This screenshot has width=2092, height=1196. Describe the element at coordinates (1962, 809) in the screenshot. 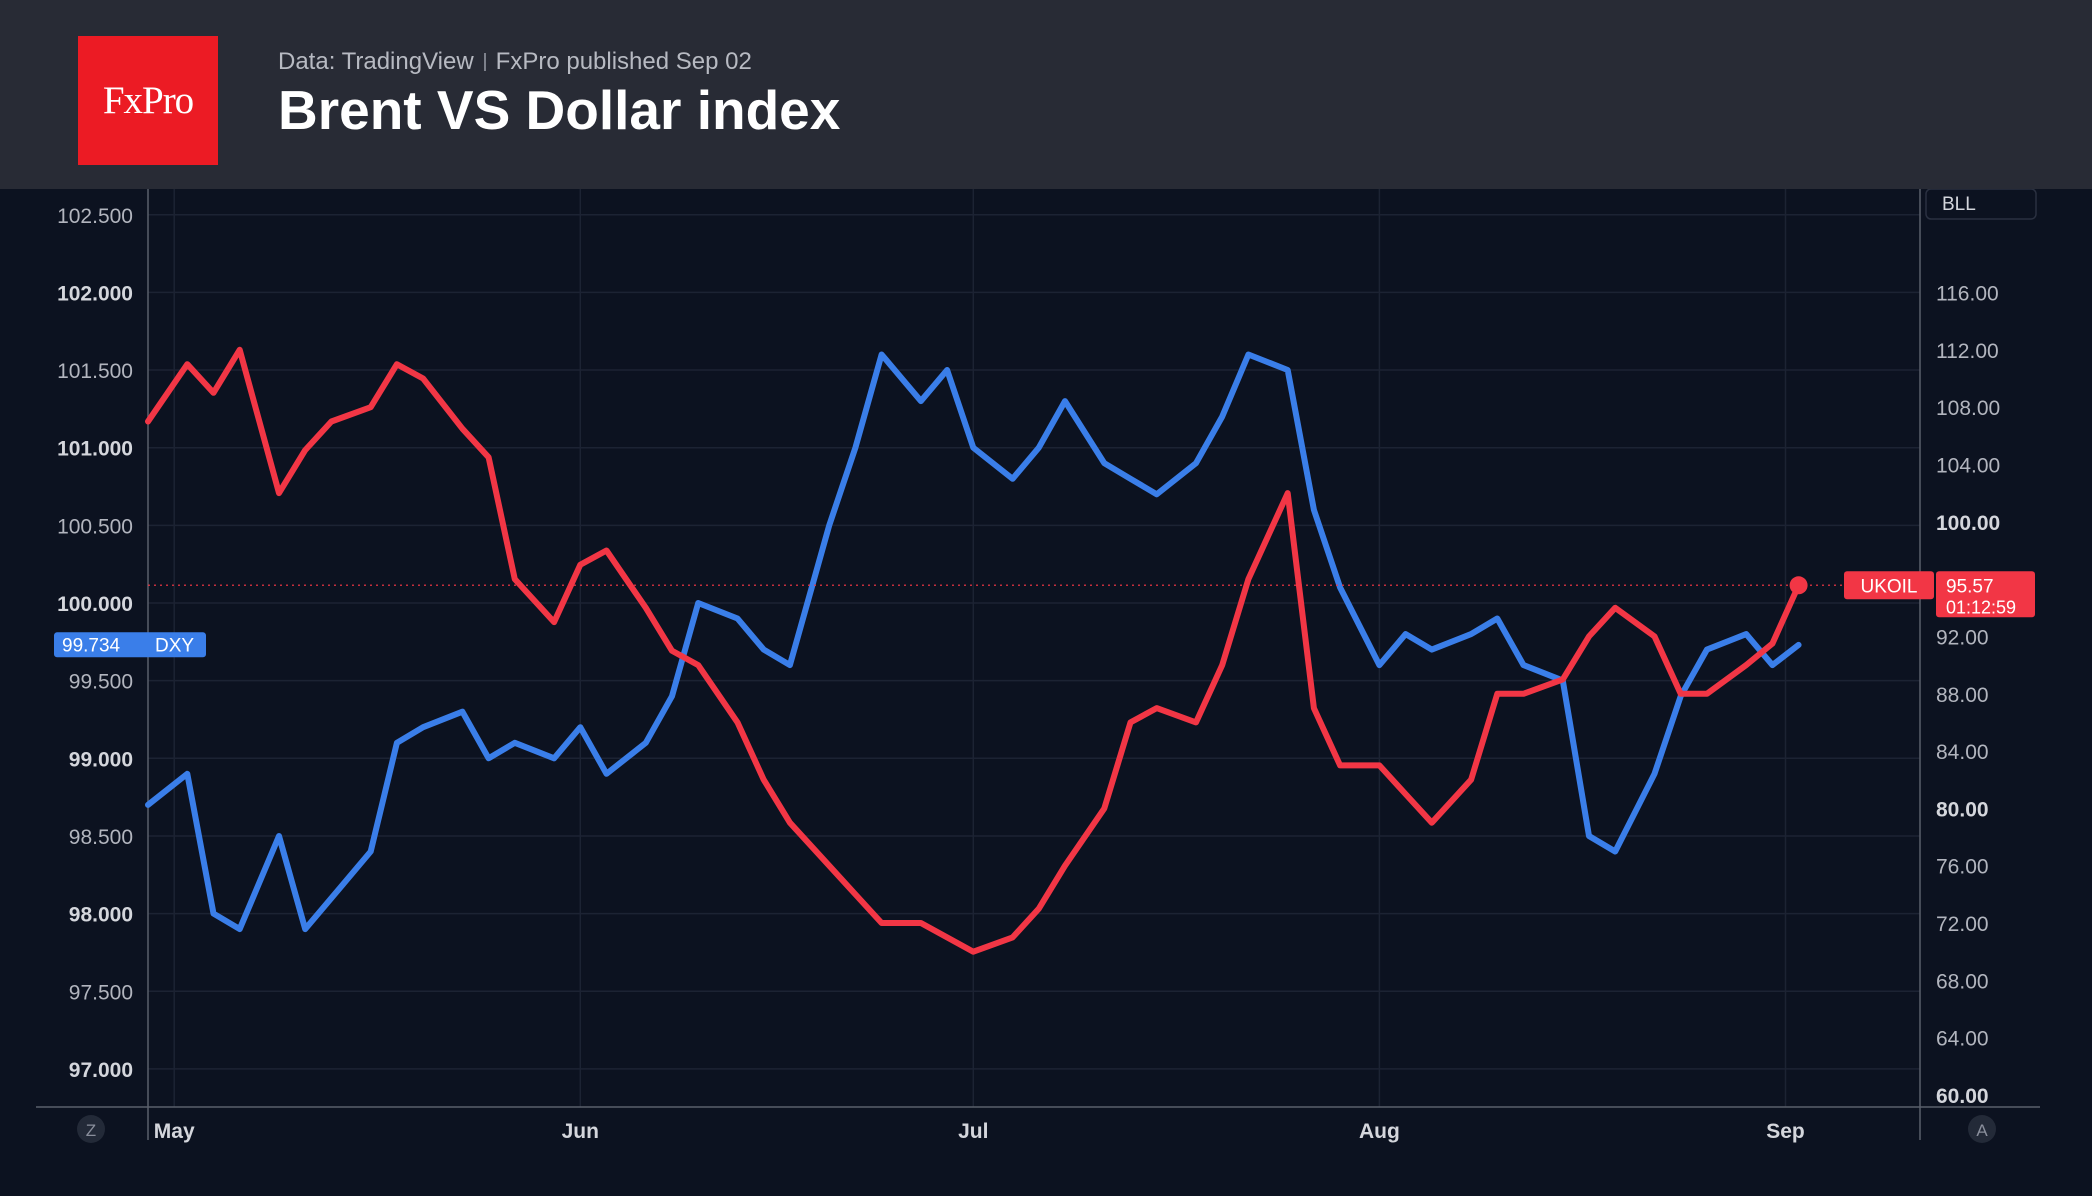

I see `y-right-tick-label: 80.00` at that location.